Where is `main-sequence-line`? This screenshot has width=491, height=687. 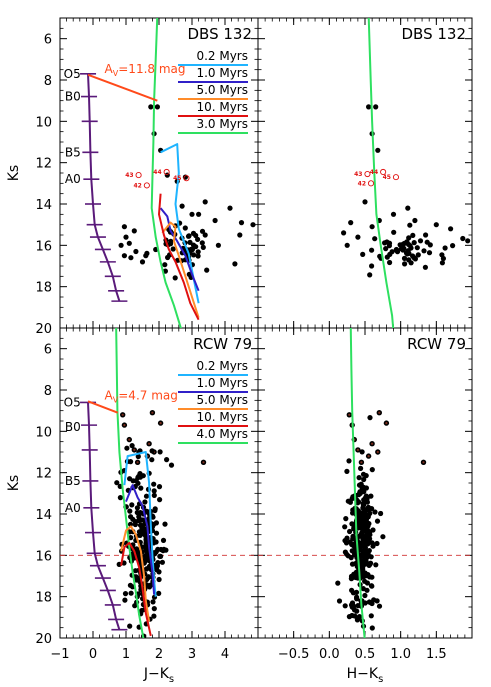 main-sequence-line is located at coordinates (104, 187).